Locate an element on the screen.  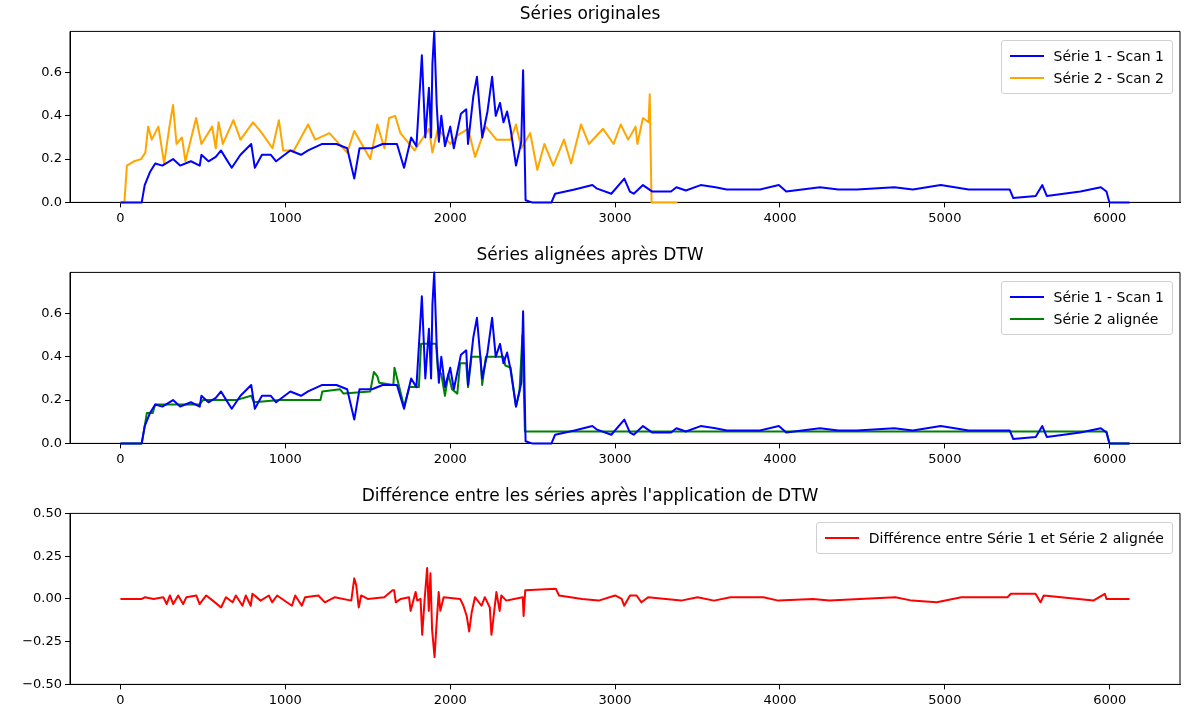
y-tick-label: −0.25 is located at coordinates (42, 641).